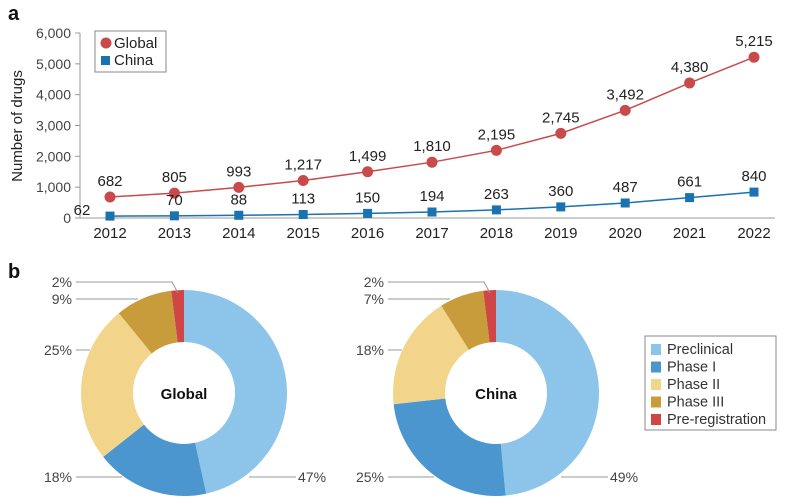  Describe the element at coordinates (695, 403) in the screenshot. I see `legend-label: Phase III` at that location.